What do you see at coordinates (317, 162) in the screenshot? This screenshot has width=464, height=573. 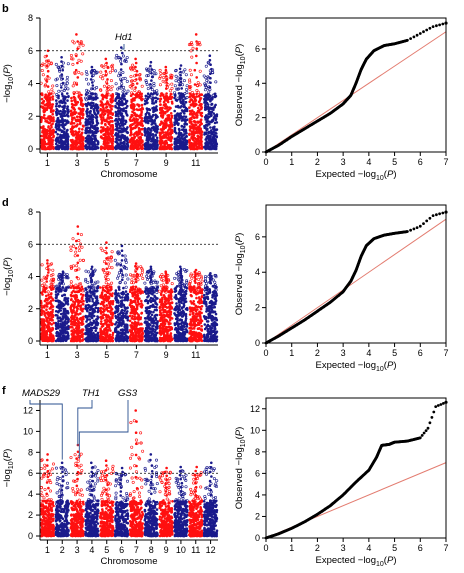 I see `x-tick-label: 2` at bounding box center [317, 162].